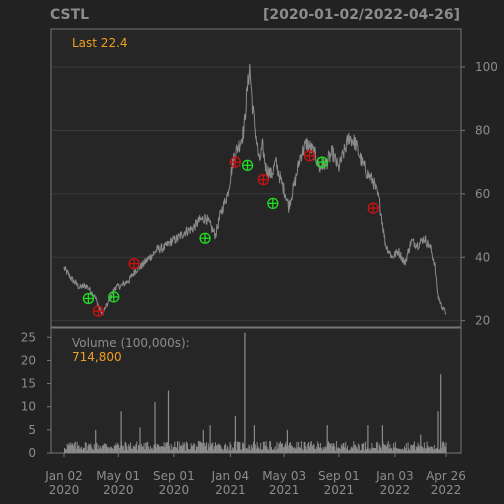 The width and height of the screenshot is (504, 504). What do you see at coordinates (64, 490) in the screenshot?
I see `x-tick-label-year: 2020` at bounding box center [64, 490].